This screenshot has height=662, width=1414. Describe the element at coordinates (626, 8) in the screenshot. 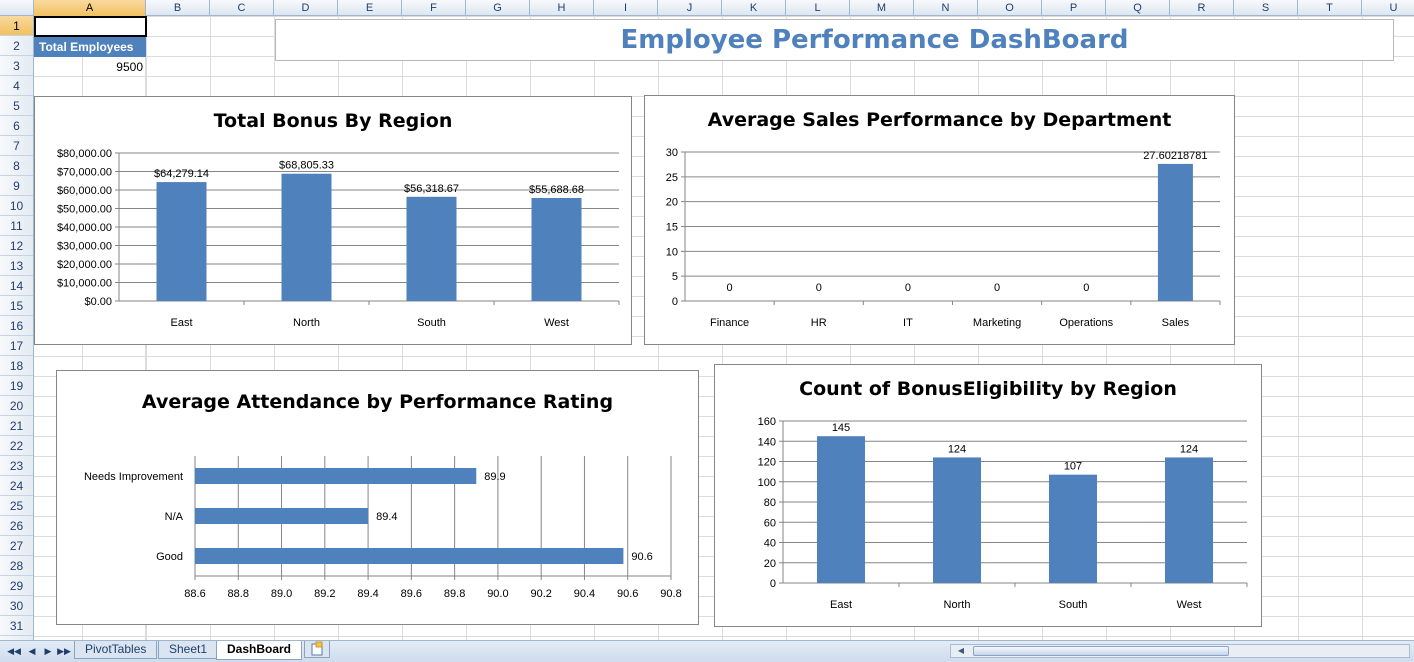

I see `column-header-i: I` at that location.